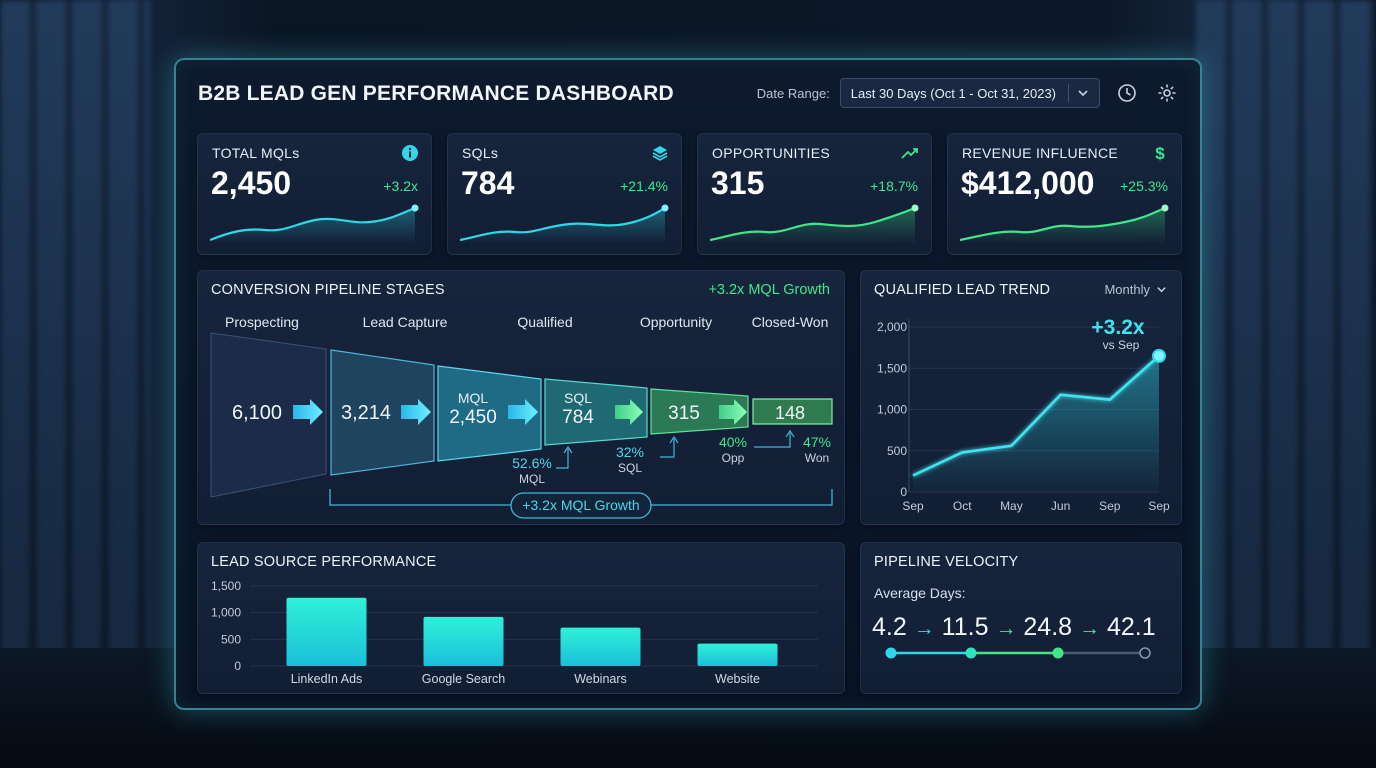  I want to click on bar-google-search, so click(463, 641).